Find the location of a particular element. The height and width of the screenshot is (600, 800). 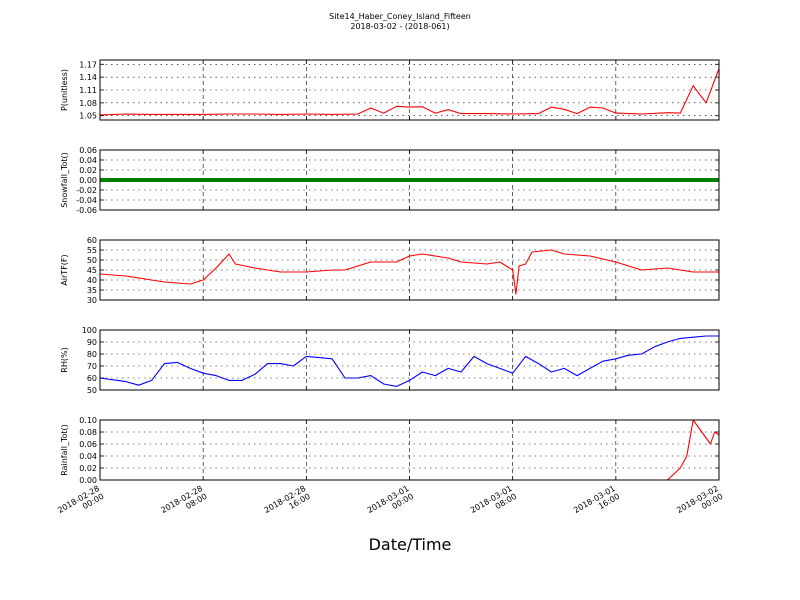

x-tick-label: 2018-03-0116:00 is located at coordinates (596, 503).